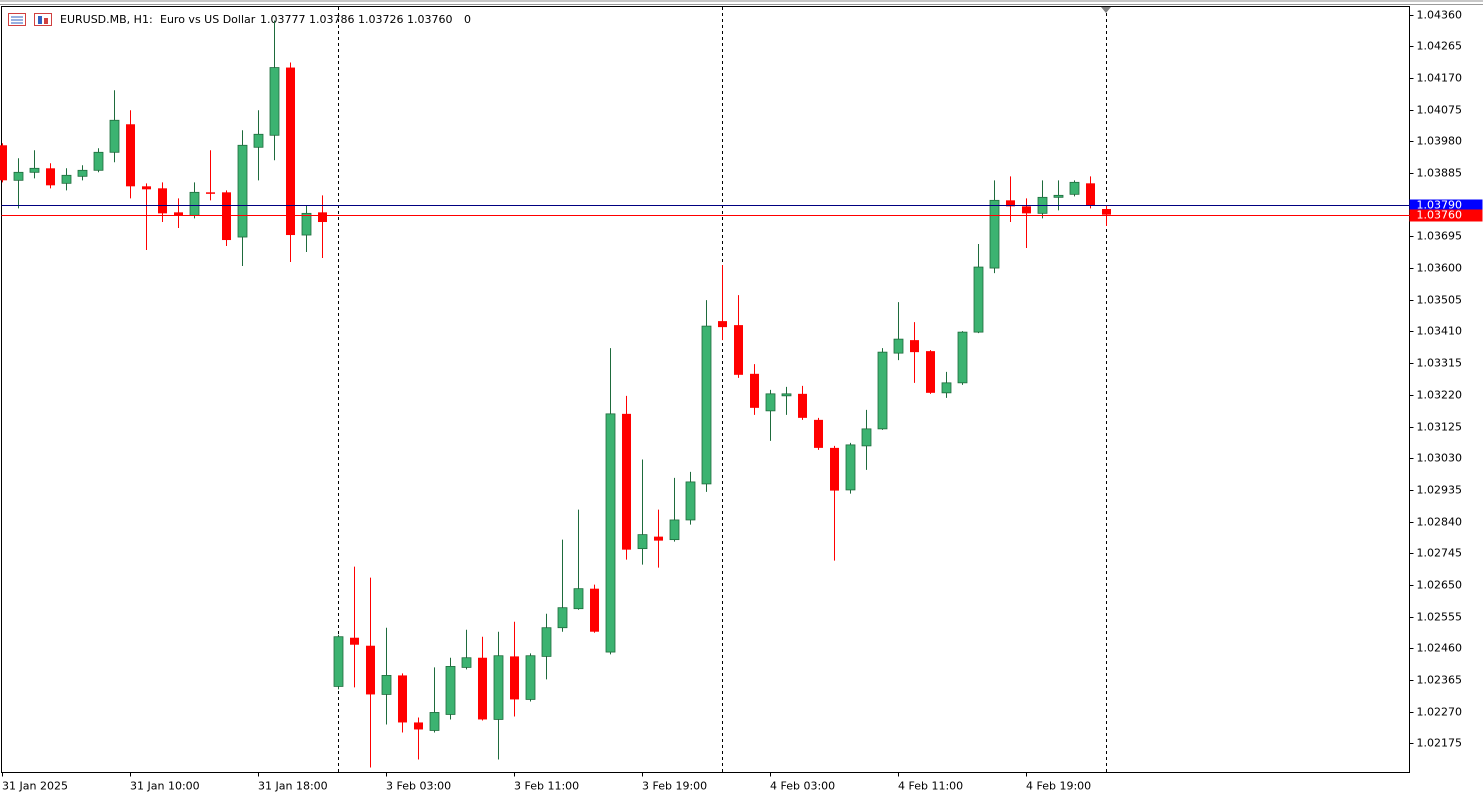  What do you see at coordinates (1440, 110) in the screenshot?
I see `y-tick-label: 1.04075` at bounding box center [1440, 110].